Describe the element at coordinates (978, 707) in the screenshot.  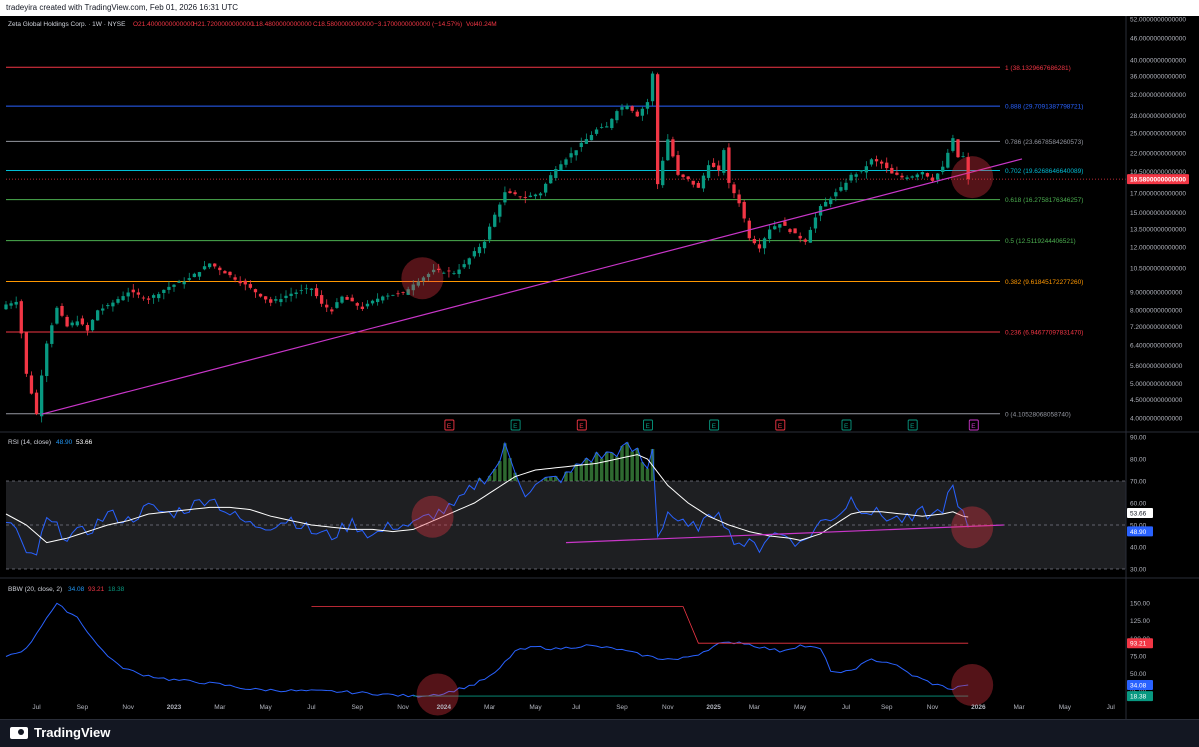
I see `time-tick-label: 2026` at that location.